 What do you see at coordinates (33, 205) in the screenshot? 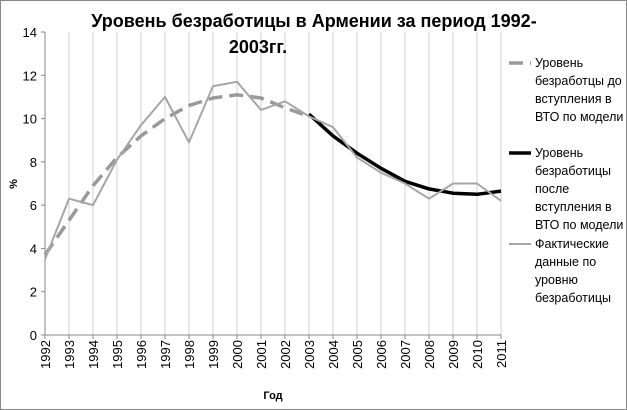
I see `y-tick-label: 6` at bounding box center [33, 205].